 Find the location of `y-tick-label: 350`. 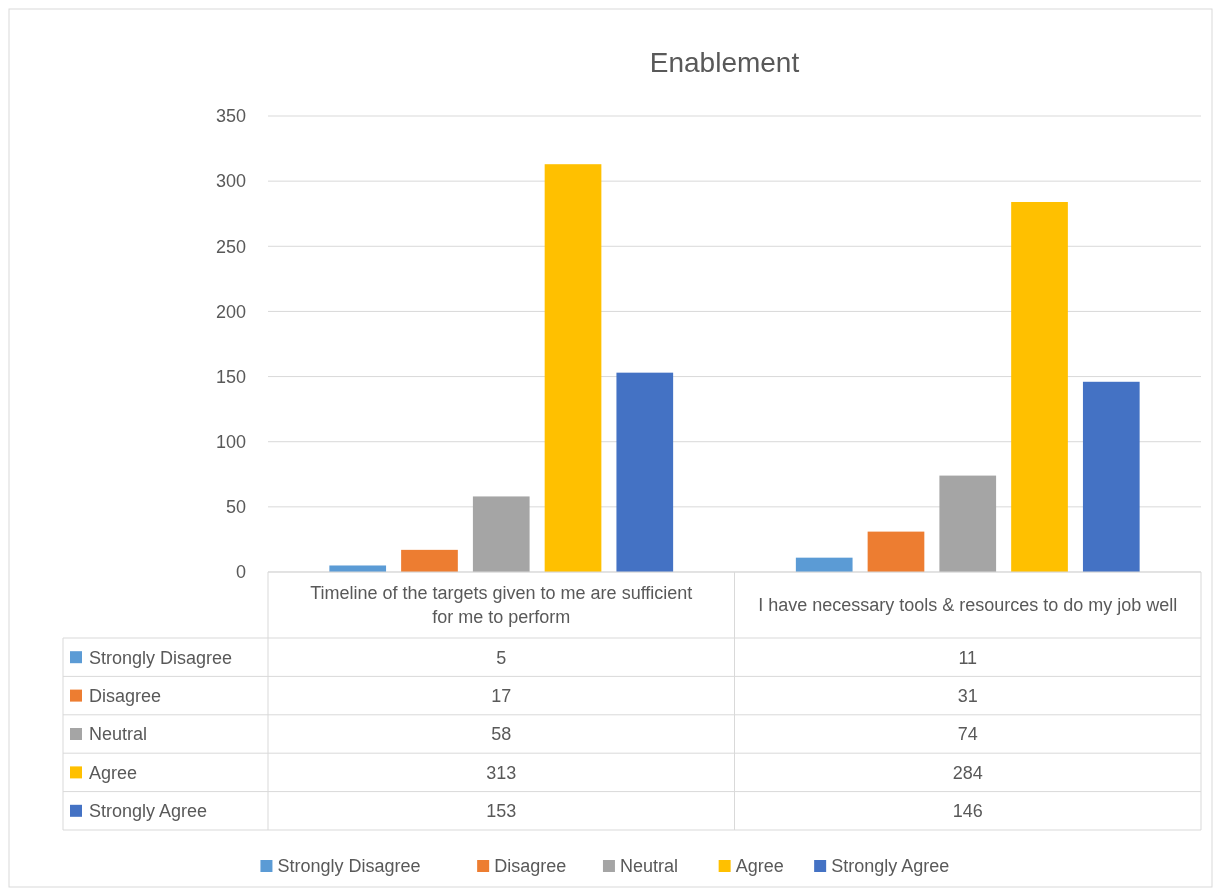

y-tick-label: 350 is located at coordinates (230, 116).